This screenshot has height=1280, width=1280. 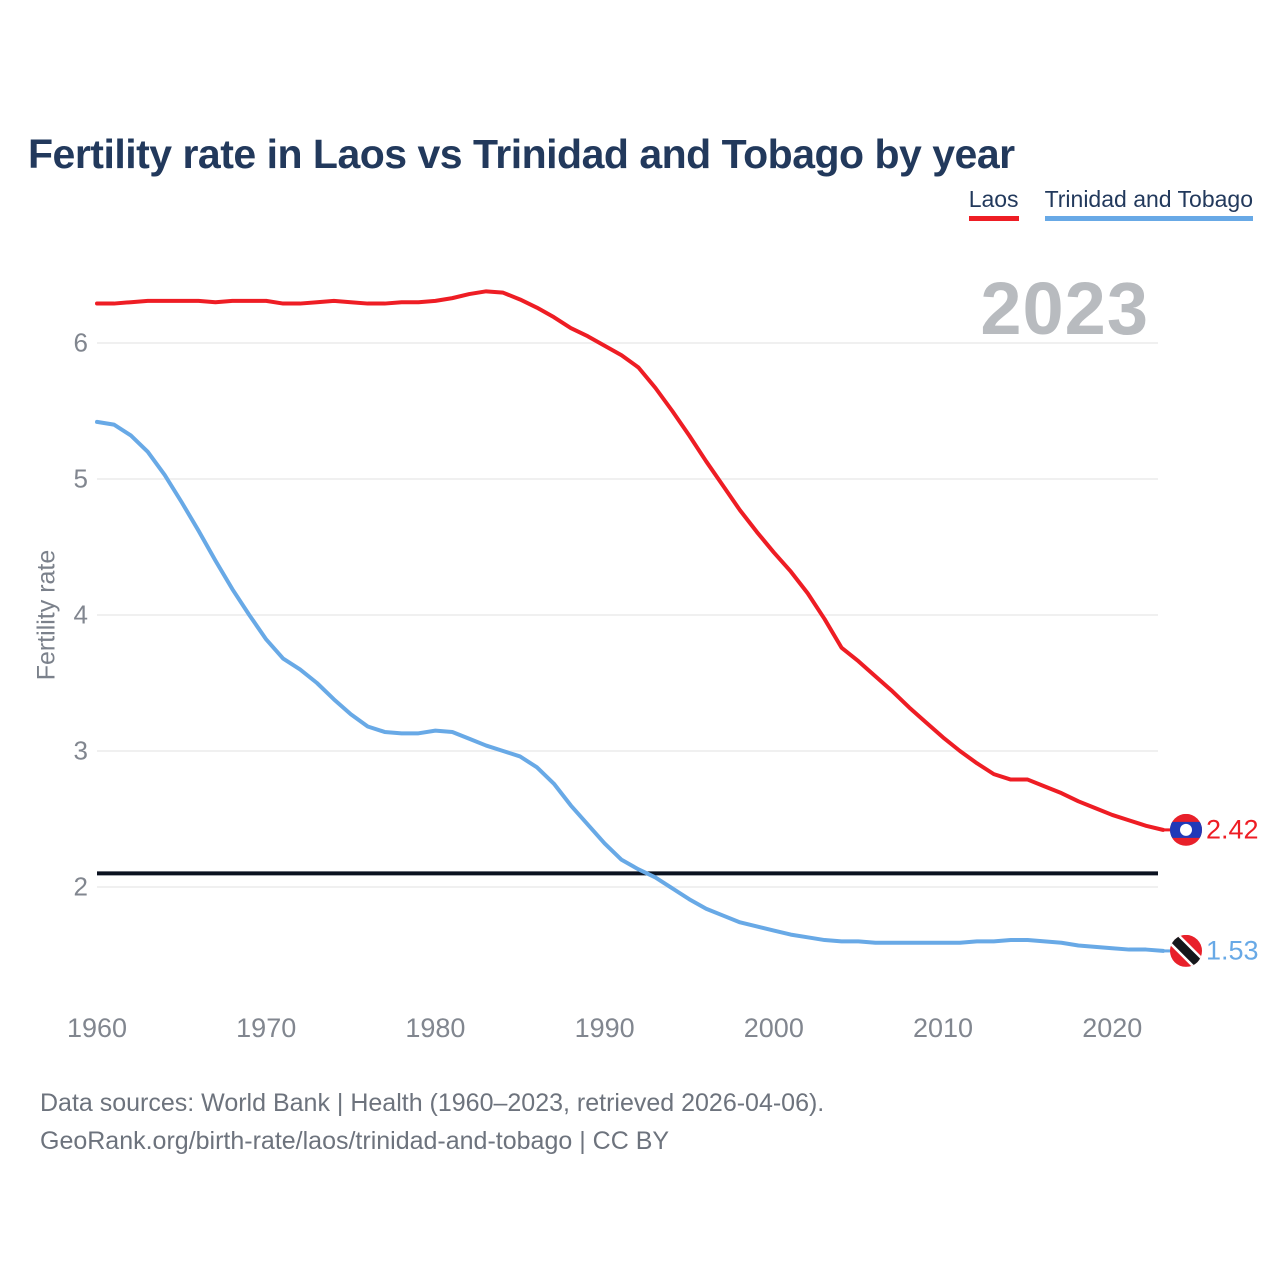 What do you see at coordinates (604, 1028) in the screenshot?
I see `x-tick-label-1990: 1990` at bounding box center [604, 1028].